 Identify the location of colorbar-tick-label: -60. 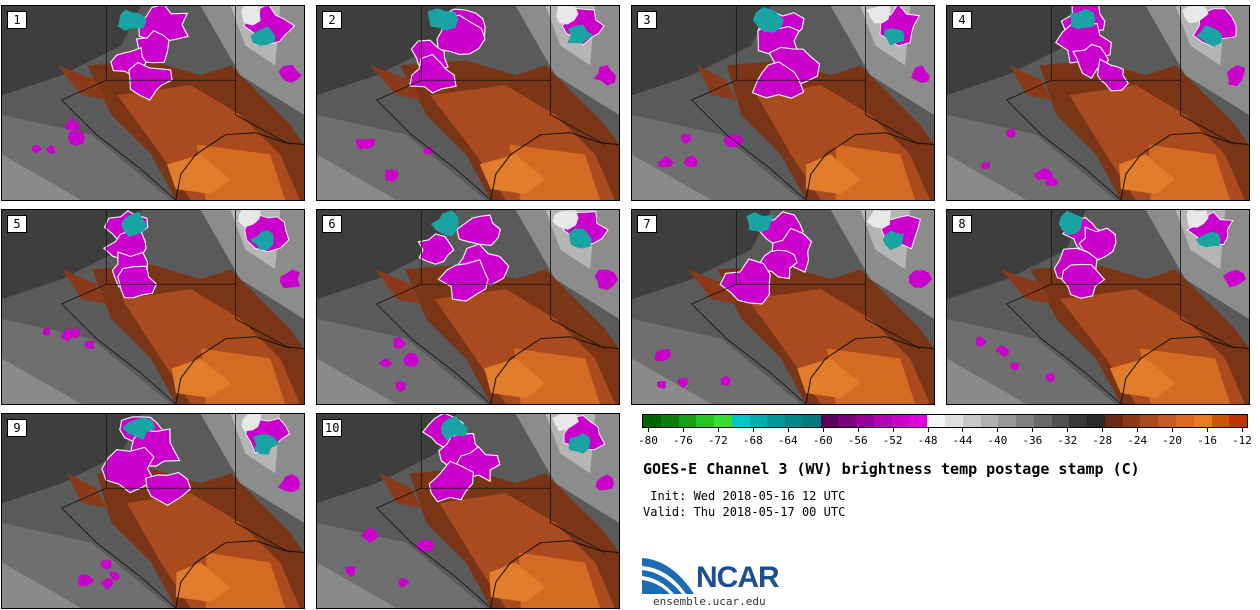
(822, 440).